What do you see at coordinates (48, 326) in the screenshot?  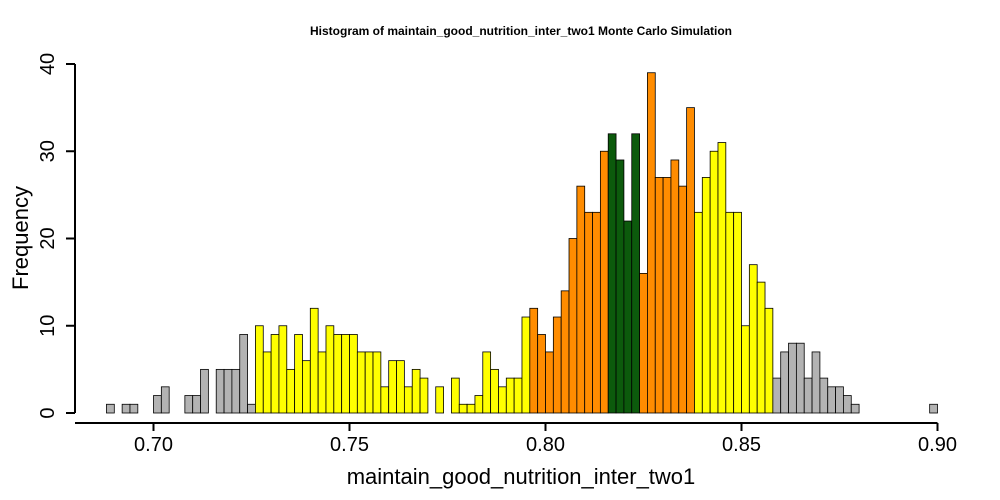 I see `y-tick-label: 10` at bounding box center [48, 326].